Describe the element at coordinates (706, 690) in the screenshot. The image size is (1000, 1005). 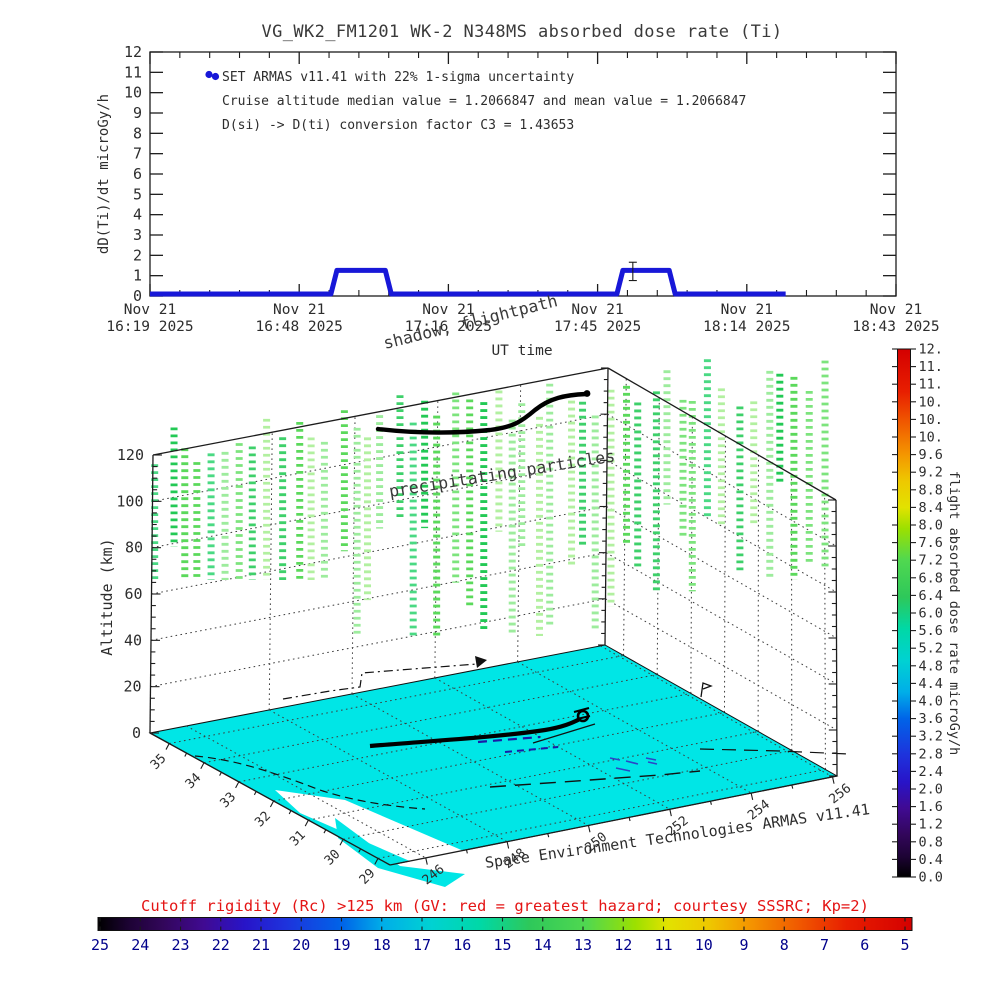
I see `contour-flag-mark` at that location.